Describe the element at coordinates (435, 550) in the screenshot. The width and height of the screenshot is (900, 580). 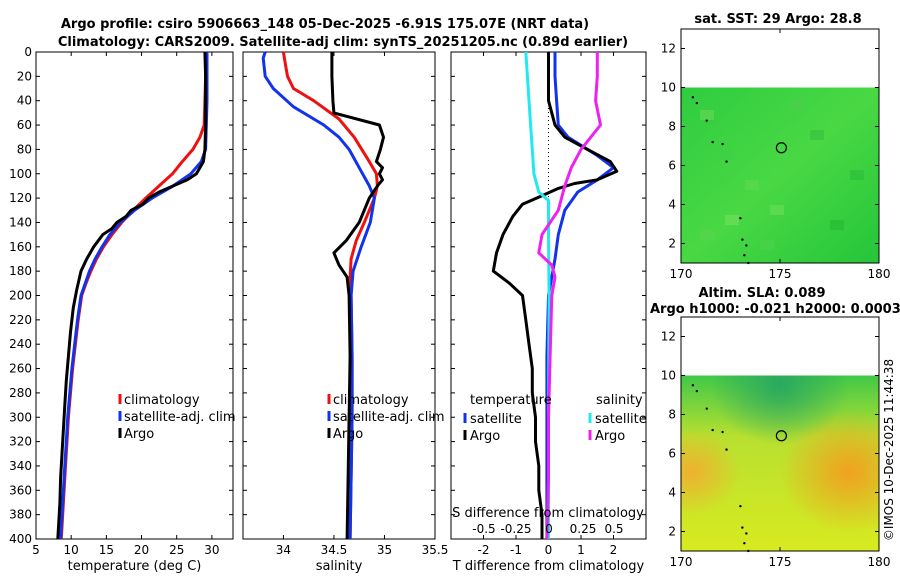
I see `x-tick-label: 35.5` at that location.